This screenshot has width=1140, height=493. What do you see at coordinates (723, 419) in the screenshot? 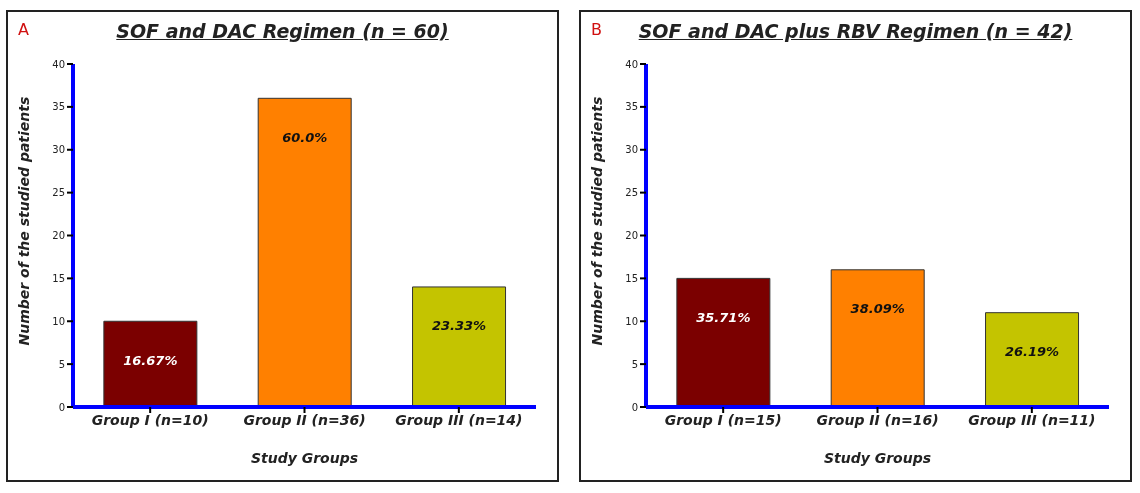
I see `x-tick-label: Group I (n=15)` at bounding box center [723, 419].